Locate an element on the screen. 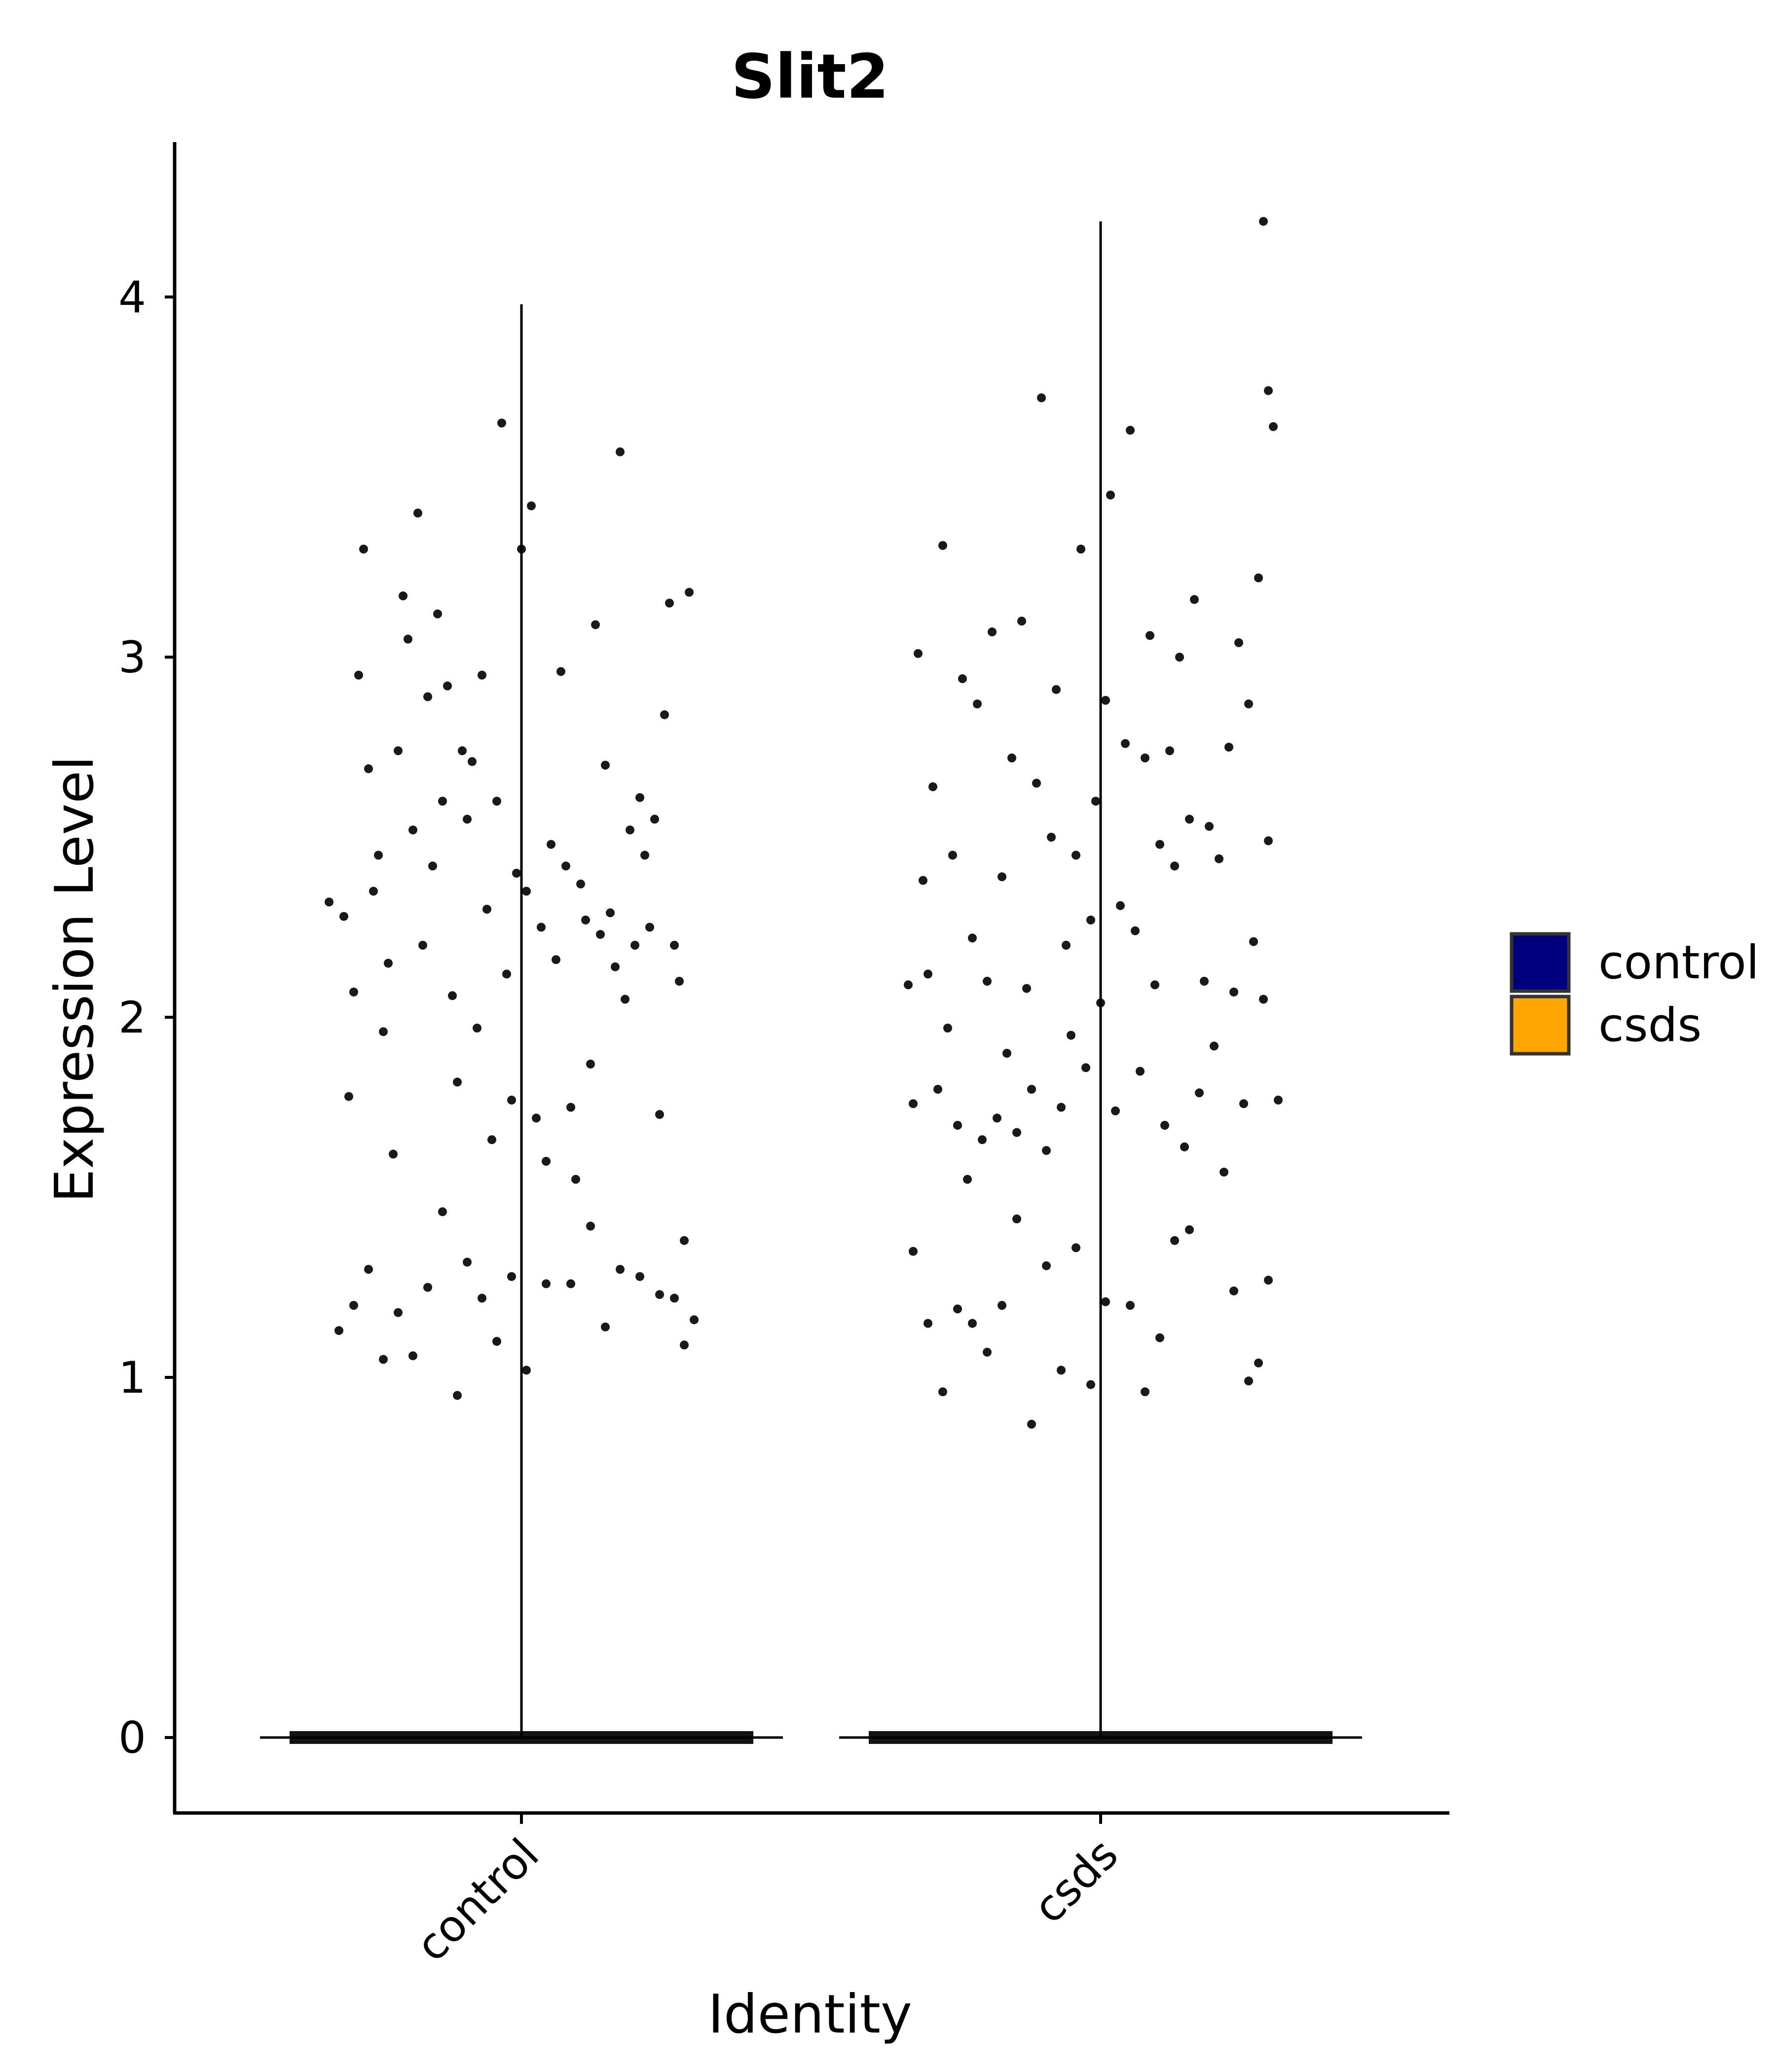 This screenshot has width=1776, height=2072. y-tick-label: 4 is located at coordinates (132, 298).